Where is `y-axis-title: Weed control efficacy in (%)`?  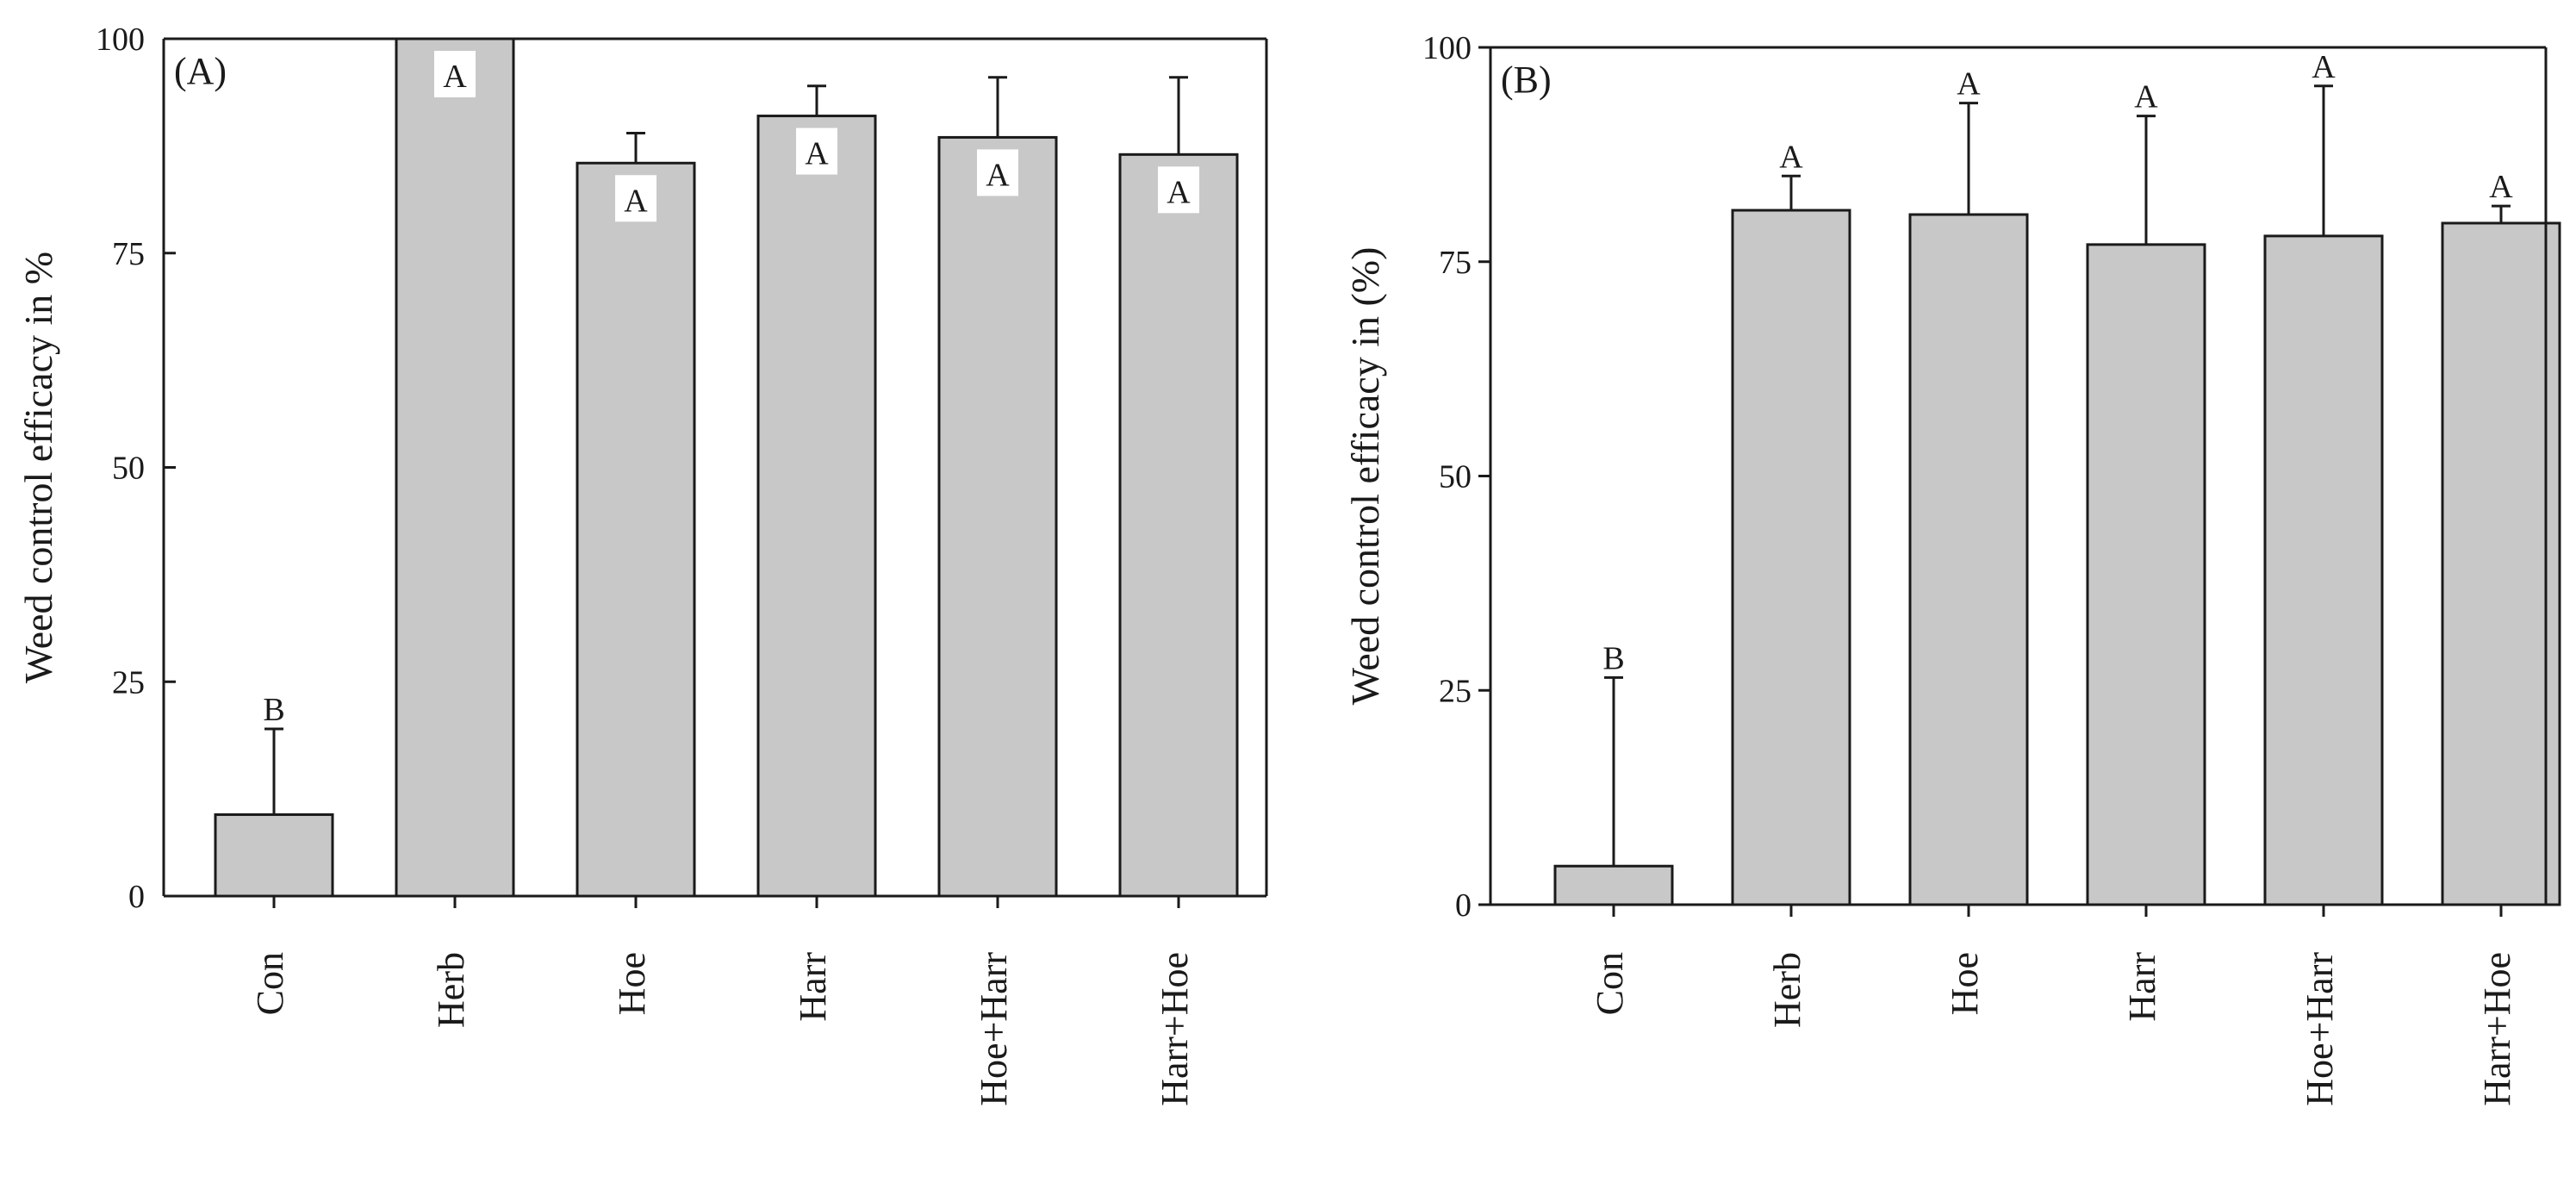 y-axis-title: Weed control efficacy in (%) is located at coordinates (1365, 476).